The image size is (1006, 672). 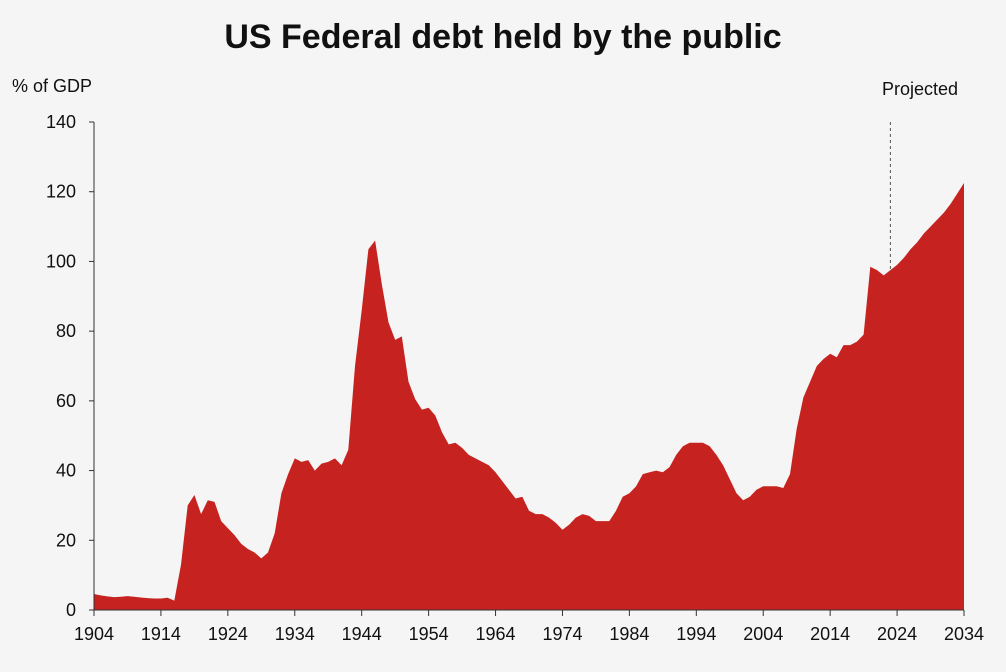 I want to click on x-tick-label: 2034, so click(x=964, y=634).